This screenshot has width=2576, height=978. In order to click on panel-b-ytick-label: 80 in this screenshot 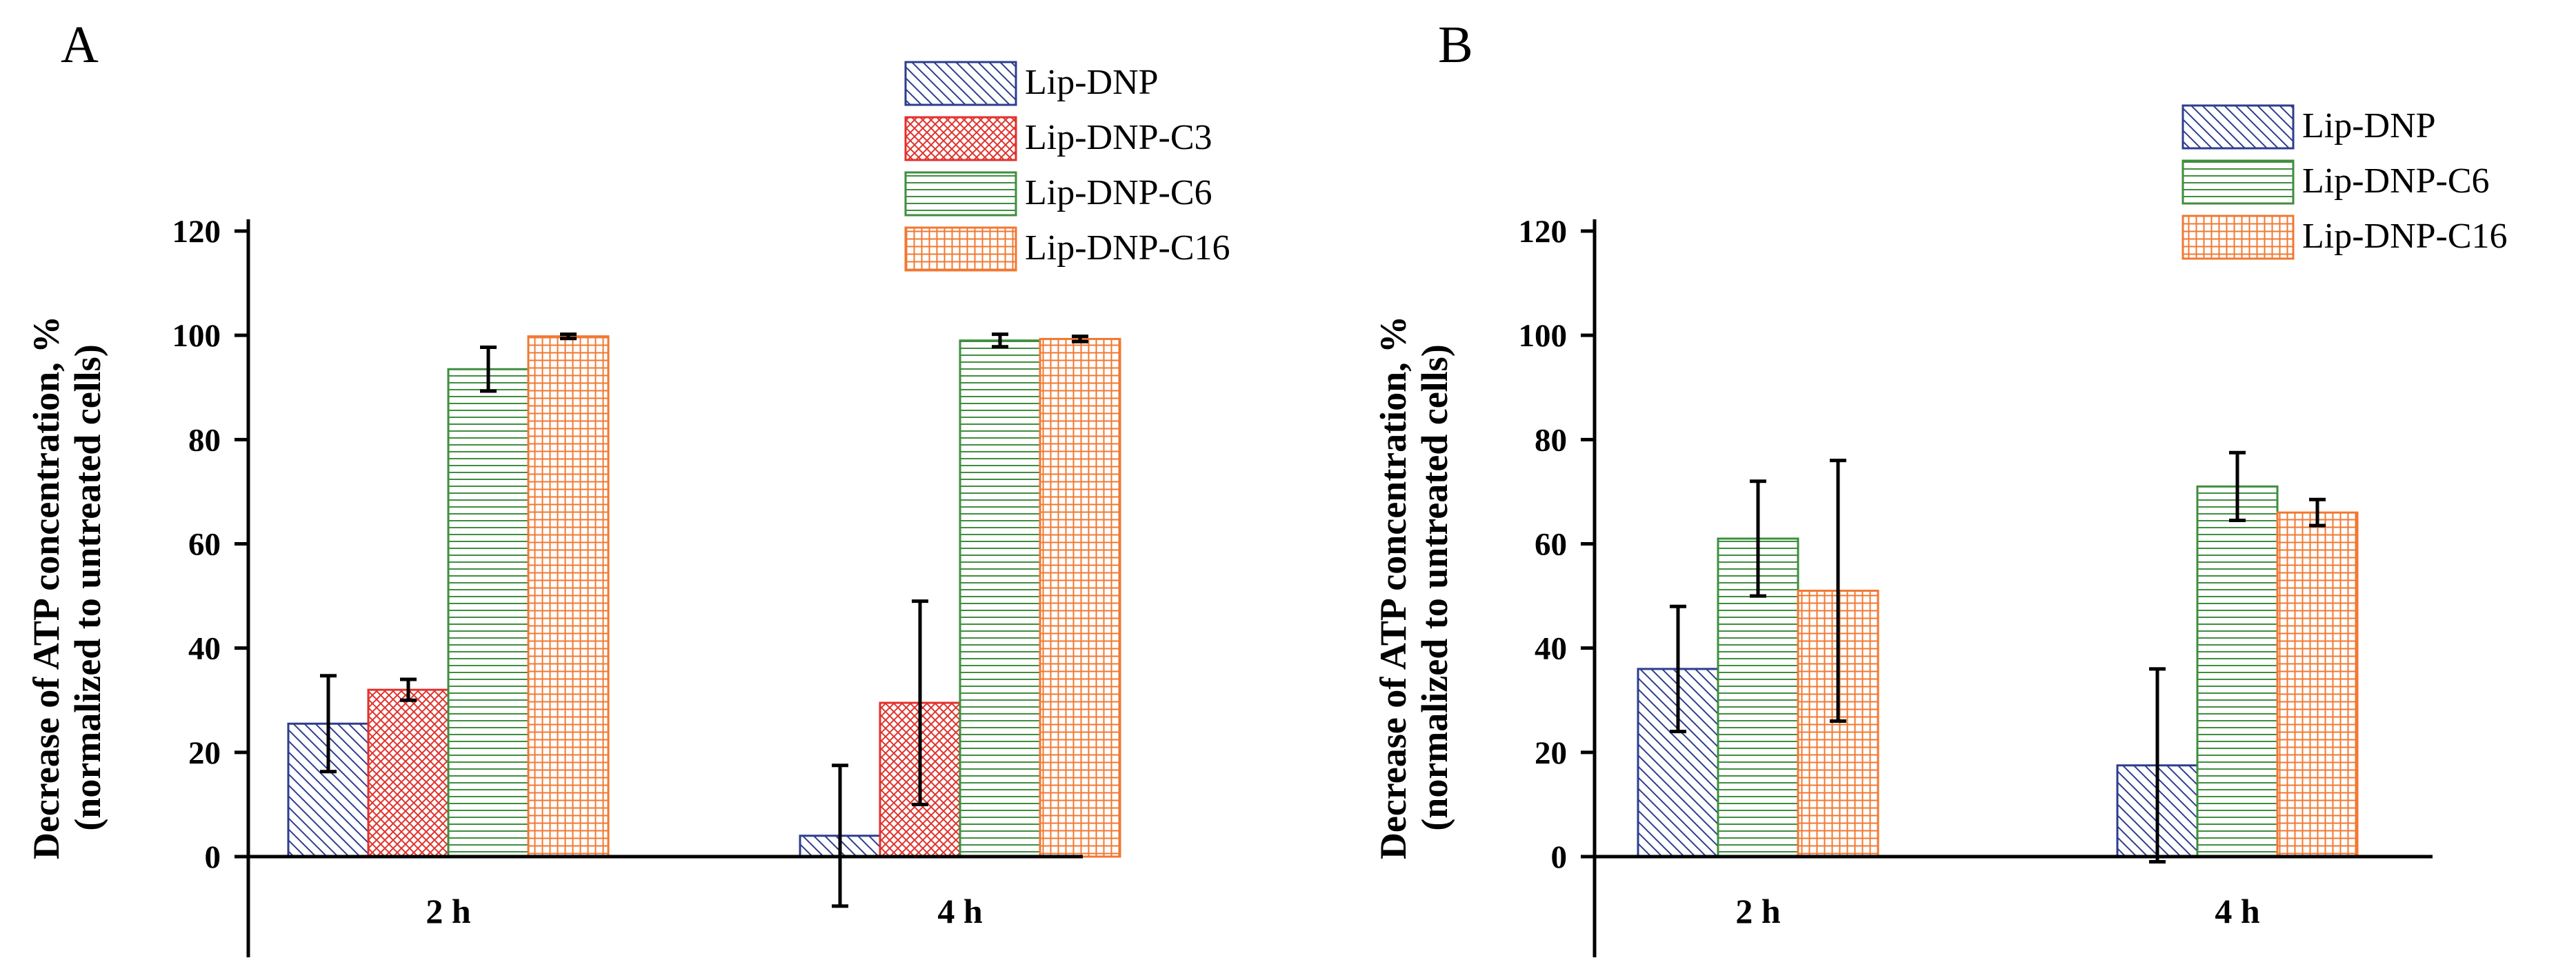, I will do `click(1551, 440)`.